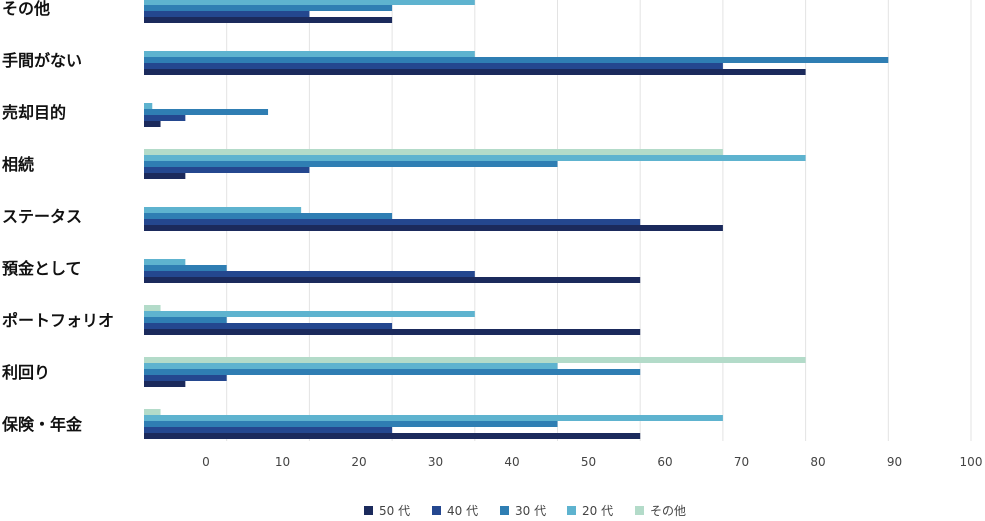 This screenshot has height=521, width=985. What do you see at coordinates (668, 511) in the screenshot?
I see `legend-label: その他` at bounding box center [668, 511].